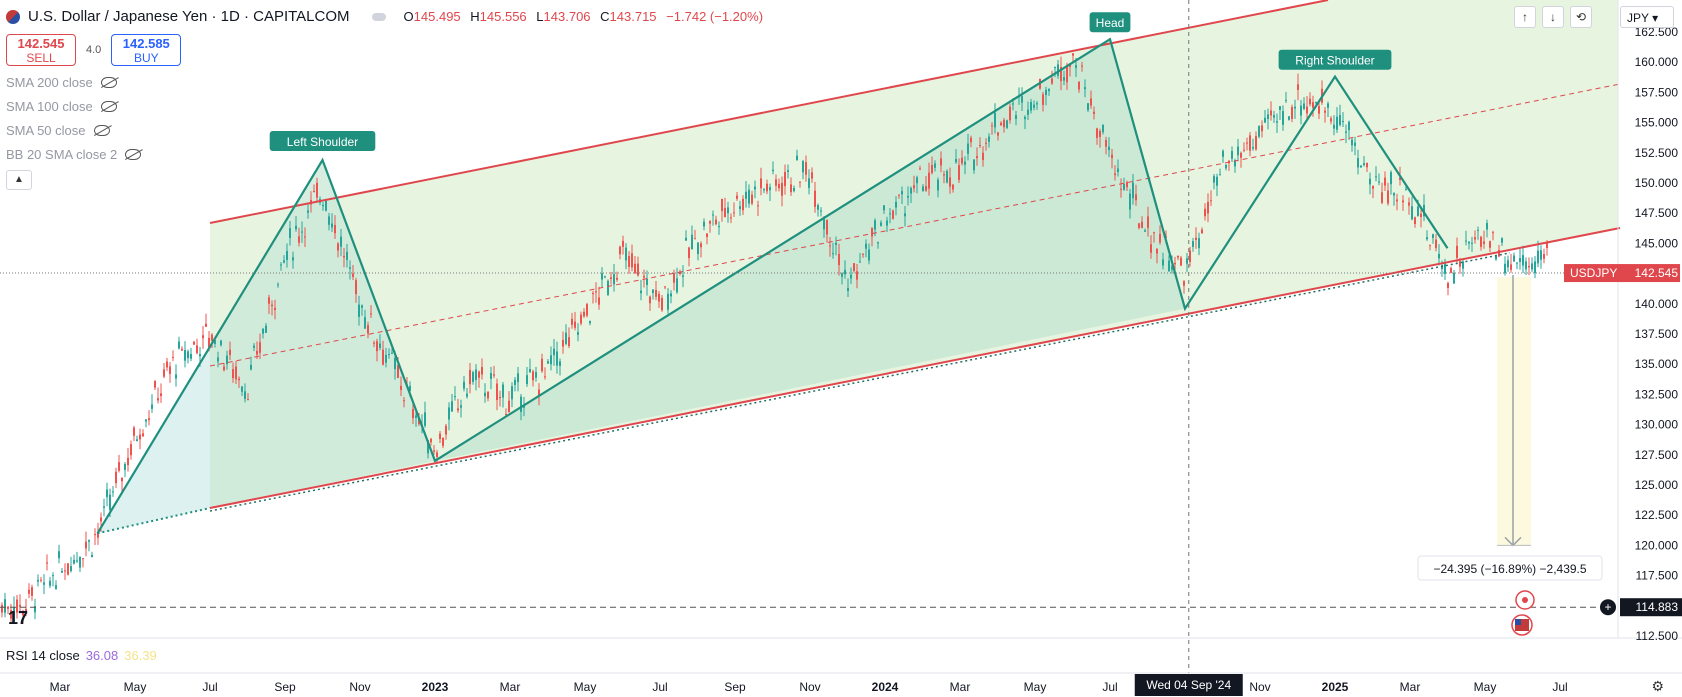 The image size is (1682, 697). I want to click on sell-button: 142.545 SELL, so click(41, 50).